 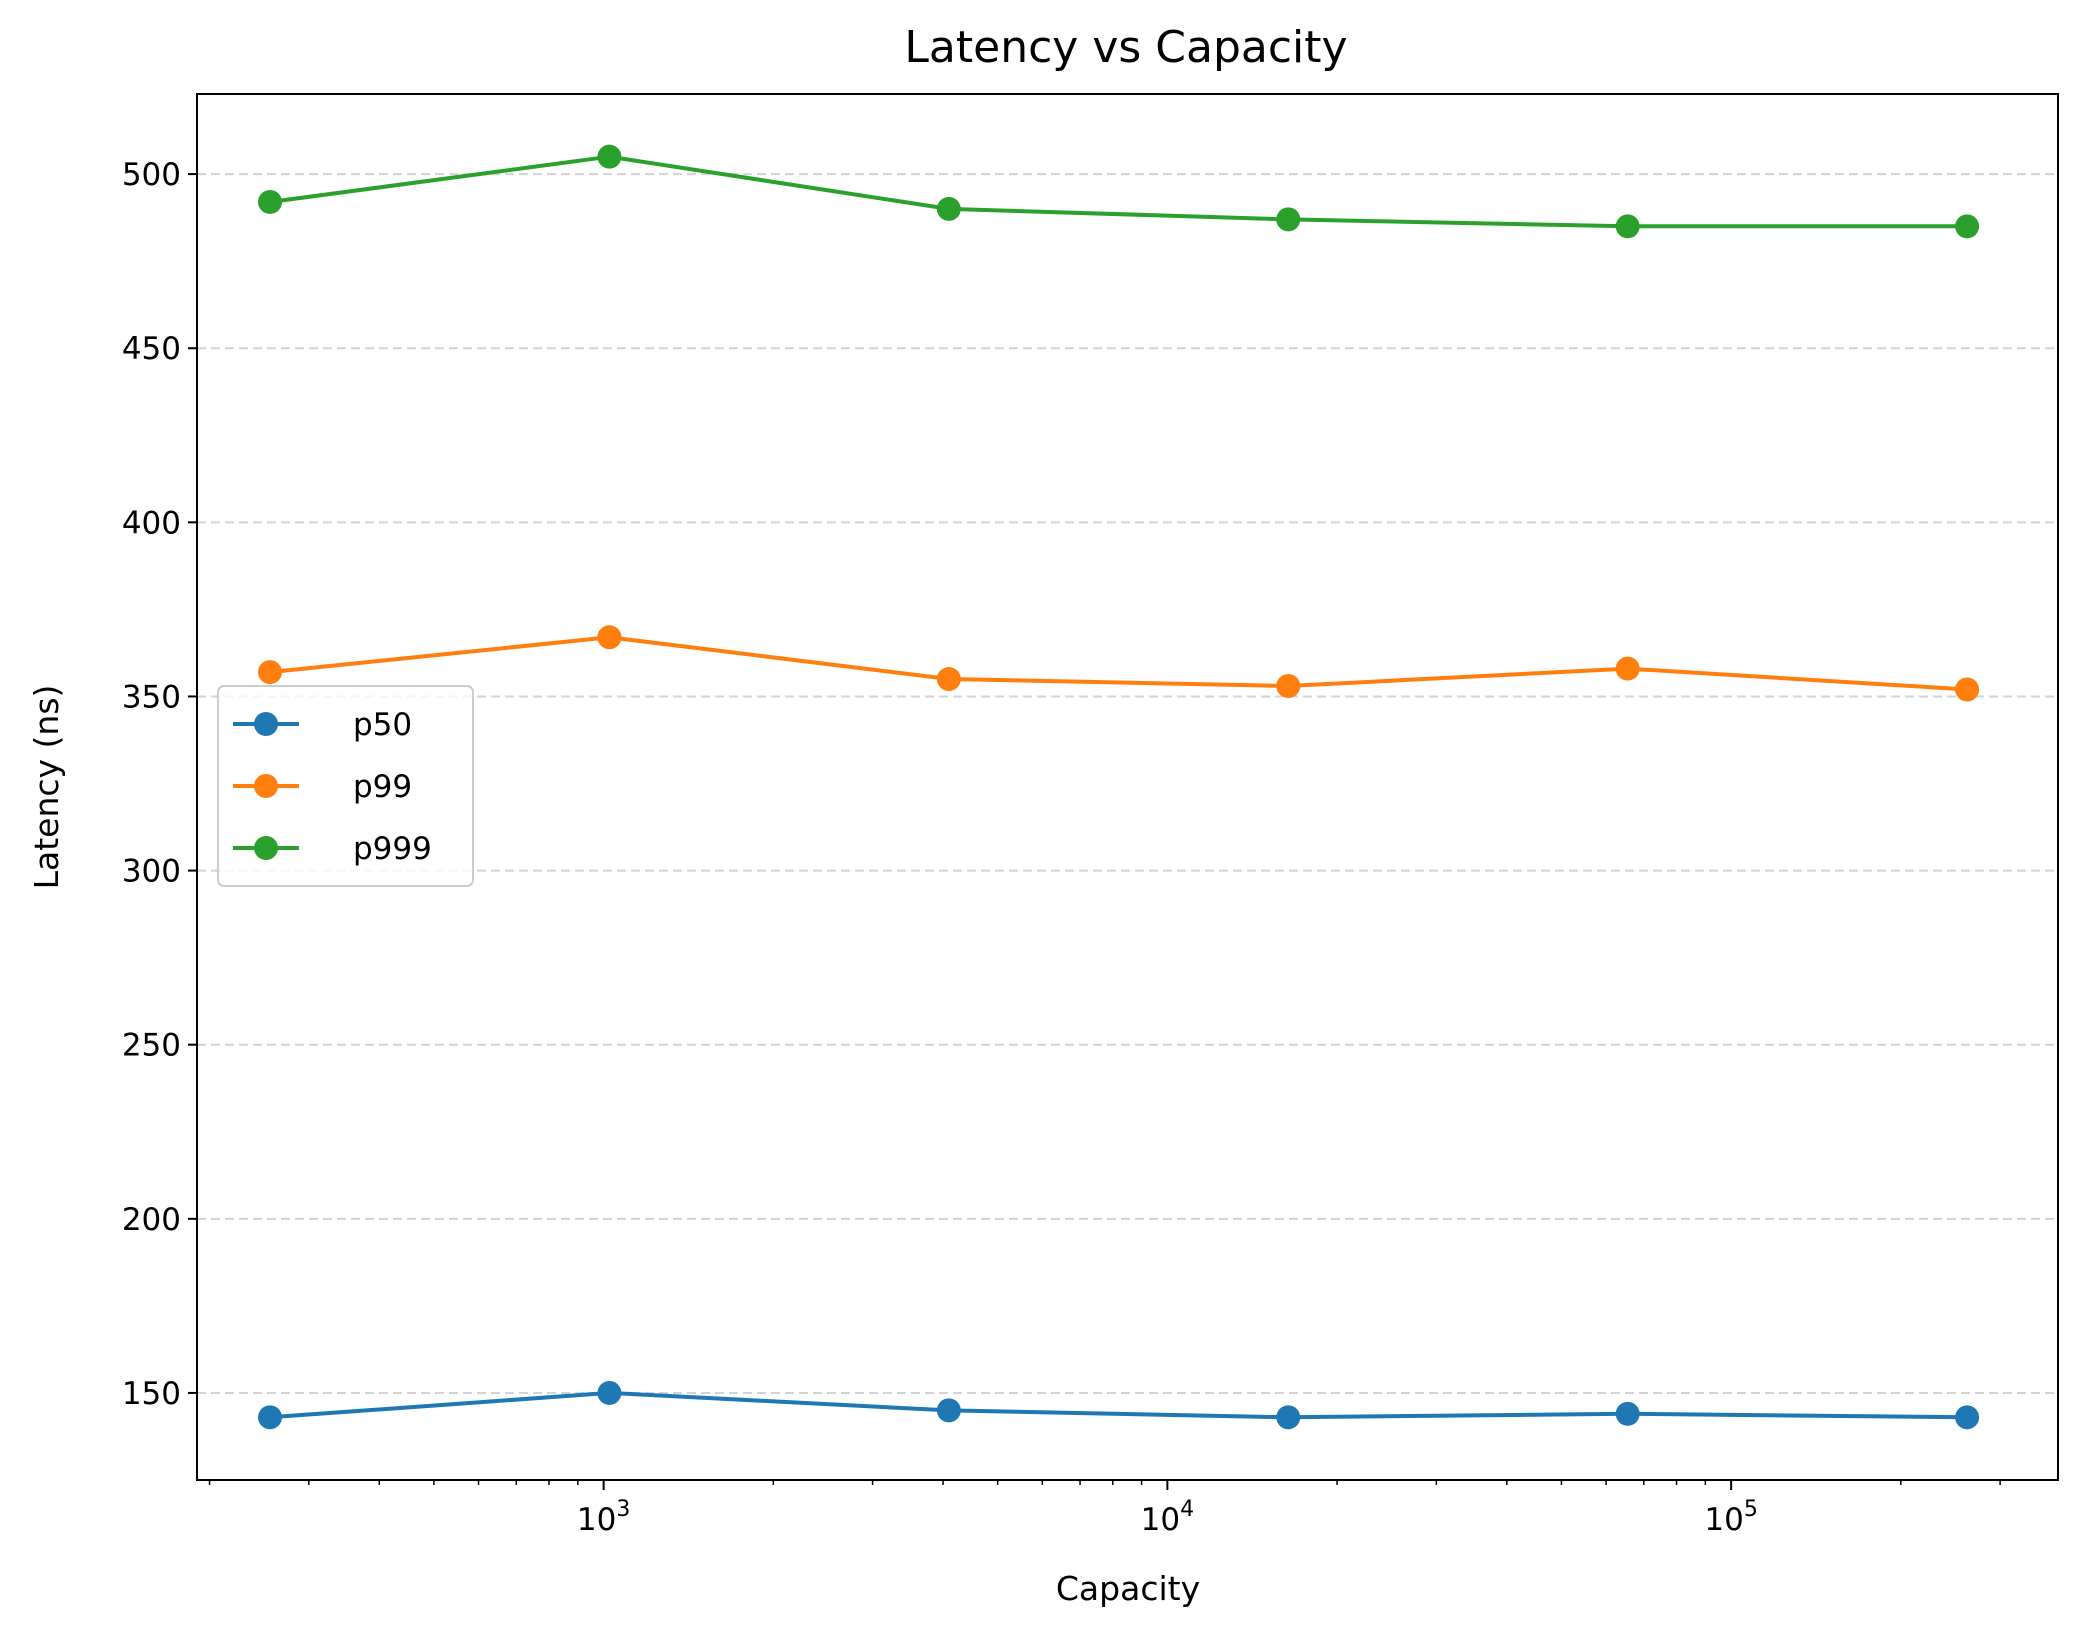 I want to click on chart-title: Latency vs Capacity, so click(x=1125, y=47).